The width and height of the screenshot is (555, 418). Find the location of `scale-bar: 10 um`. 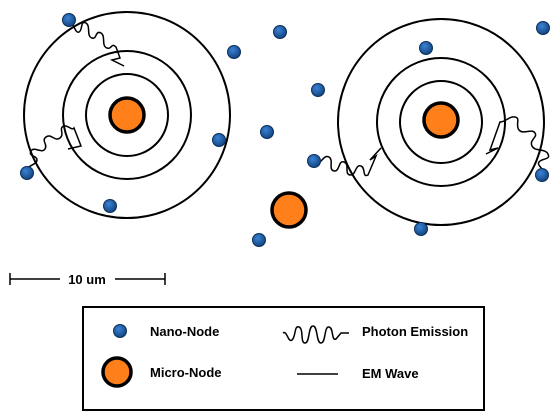

scale-bar: 10 um is located at coordinates (87, 279).